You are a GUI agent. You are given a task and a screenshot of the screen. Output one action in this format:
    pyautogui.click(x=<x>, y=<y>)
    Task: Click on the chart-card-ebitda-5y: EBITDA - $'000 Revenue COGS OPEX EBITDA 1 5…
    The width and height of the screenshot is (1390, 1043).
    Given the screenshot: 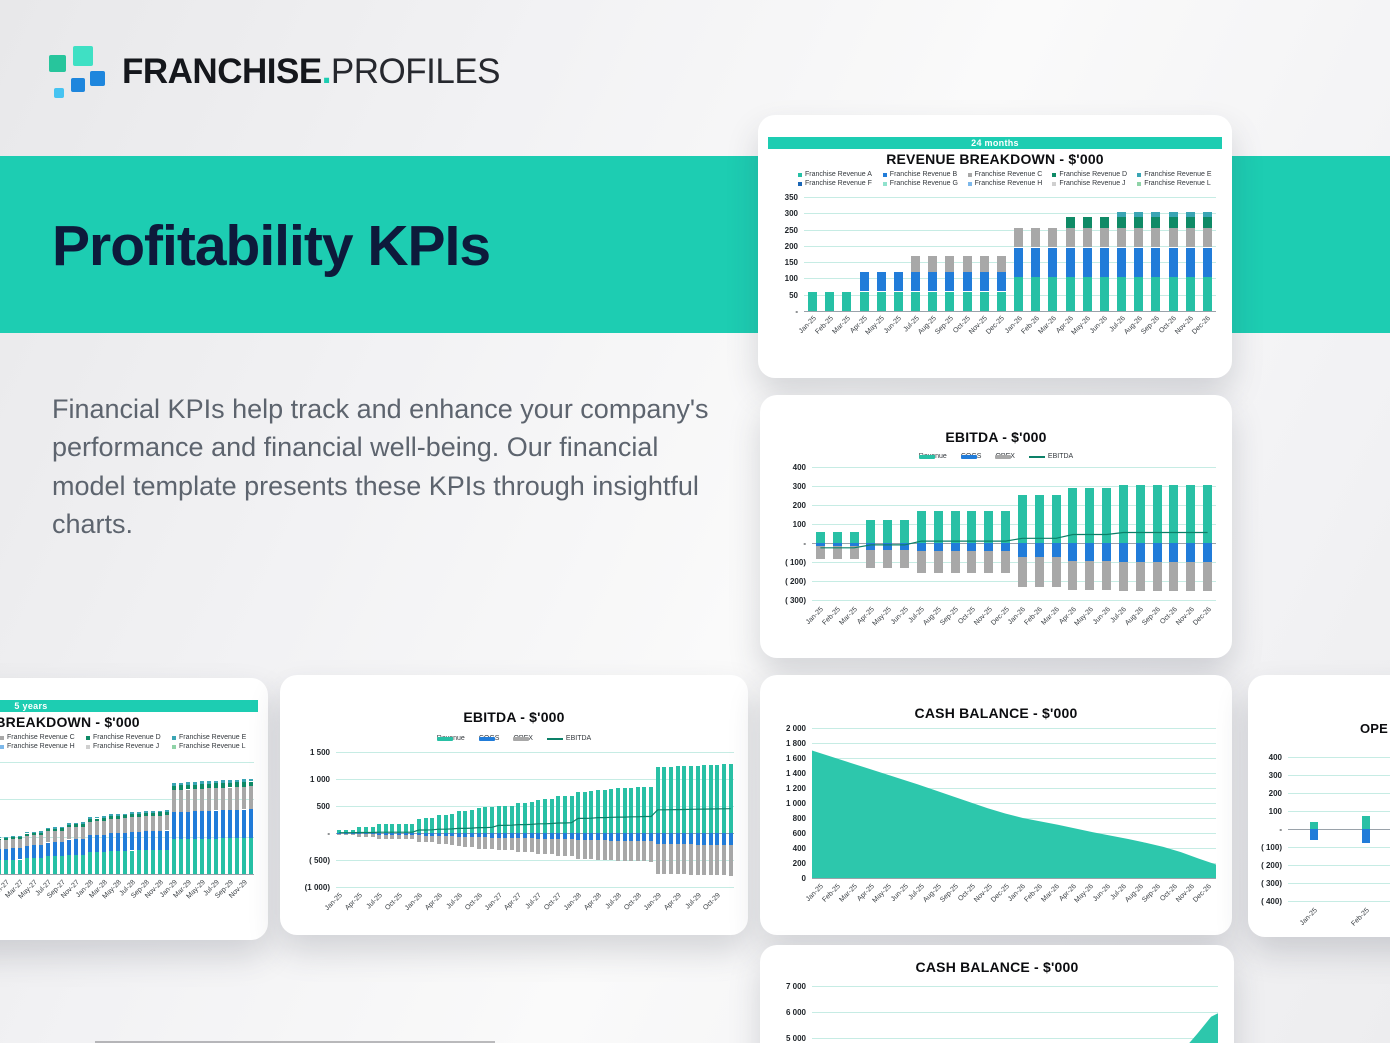 What is the action you would take?
    pyautogui.click(x=514, y=805)
    